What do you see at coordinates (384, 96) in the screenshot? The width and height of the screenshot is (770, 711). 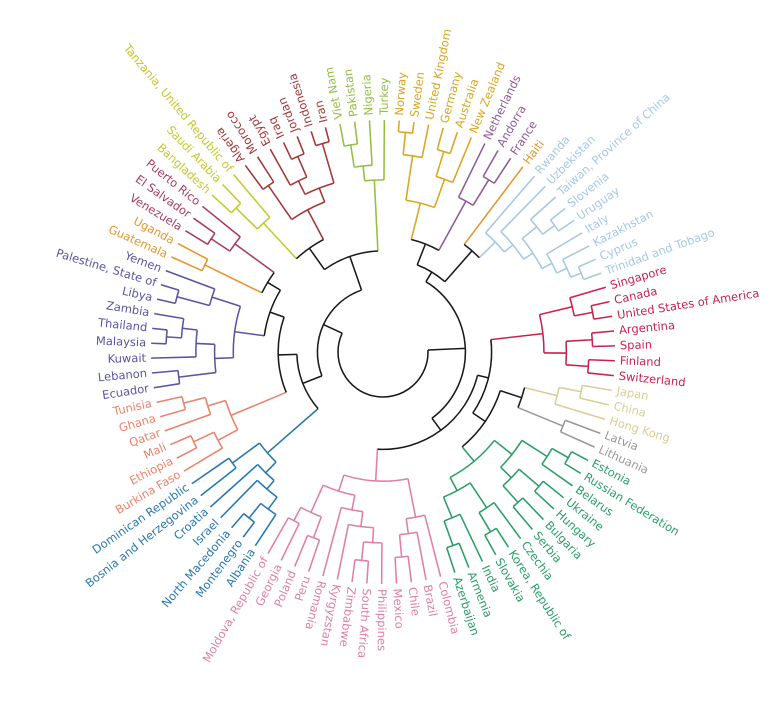 I see `leaf-label: Turkey` at bounding box center [384, 96].